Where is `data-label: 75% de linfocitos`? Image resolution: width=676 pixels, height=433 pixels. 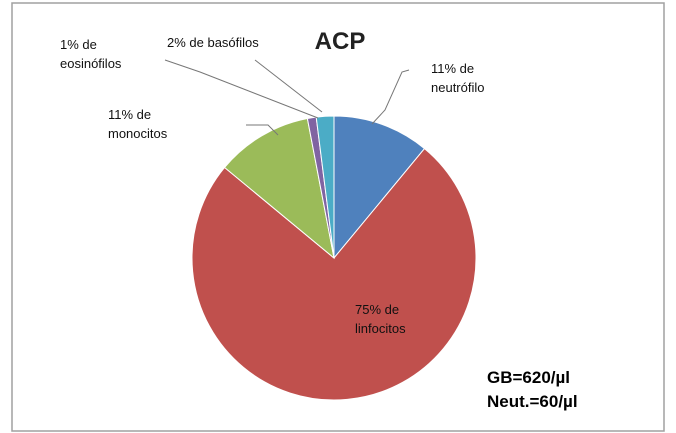
data-label: 75% de linfocitos is located at coordinates (380, 319).